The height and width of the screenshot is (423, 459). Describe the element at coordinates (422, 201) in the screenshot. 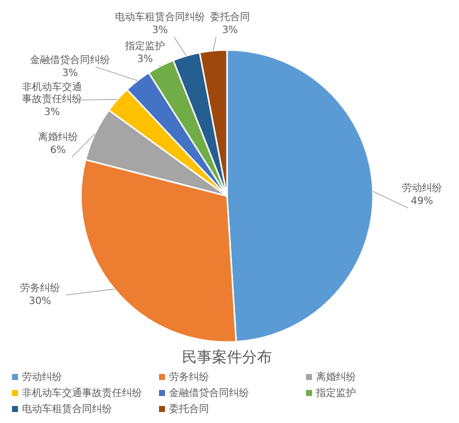

I see `data-label: 49%` at that location.